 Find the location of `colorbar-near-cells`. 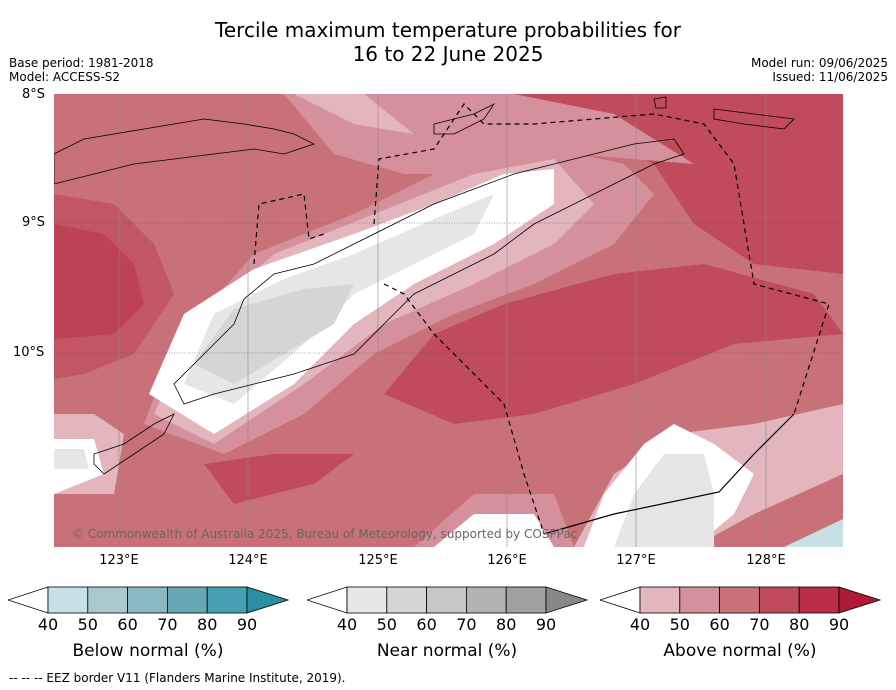

colorbar-near-cells is located at coordinates (446, 600).